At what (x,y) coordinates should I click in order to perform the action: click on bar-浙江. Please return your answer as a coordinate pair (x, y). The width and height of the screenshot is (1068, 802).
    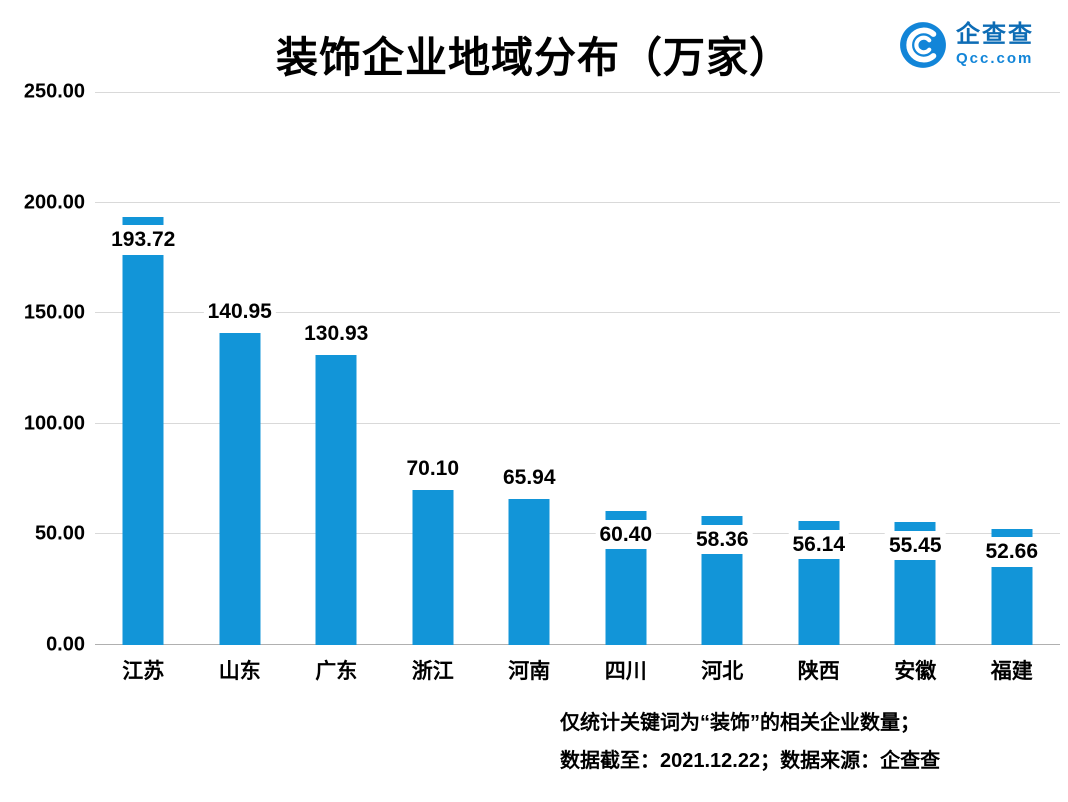
    Looking at the image, I should click on (433, 567).